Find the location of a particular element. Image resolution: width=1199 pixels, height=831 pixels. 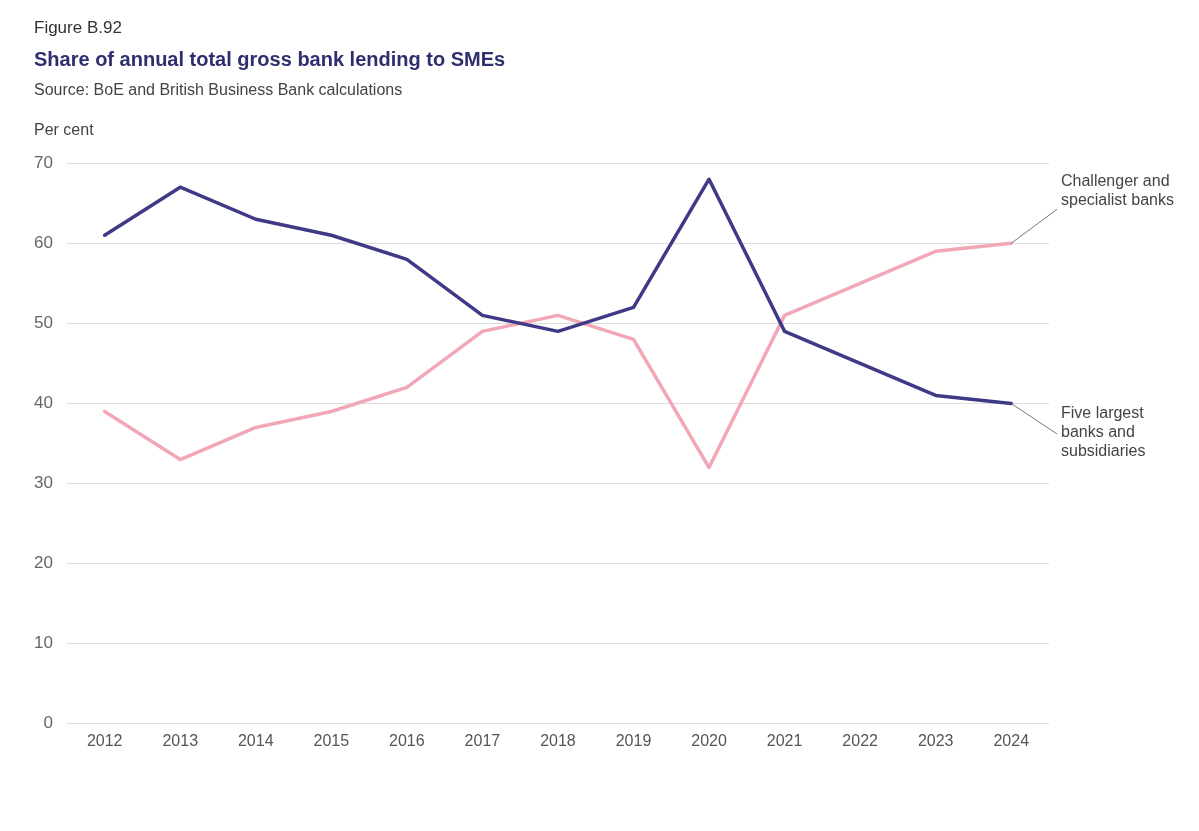

y-tick-label: 20 is located at coordinates (43, 563).